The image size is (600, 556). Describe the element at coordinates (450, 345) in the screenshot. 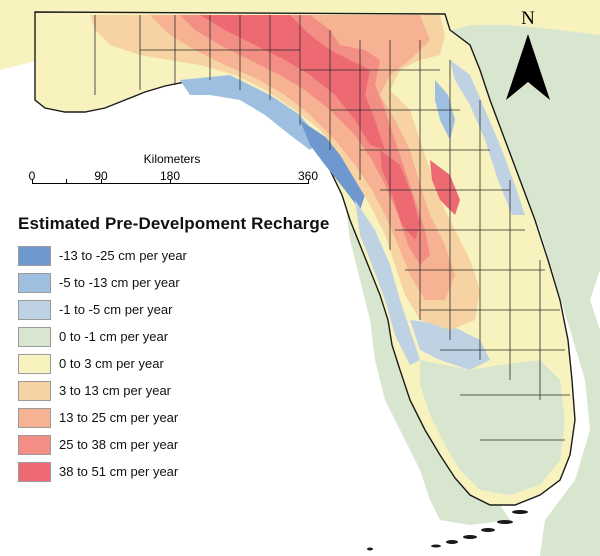

I see `discharge-zone-south` at that location.